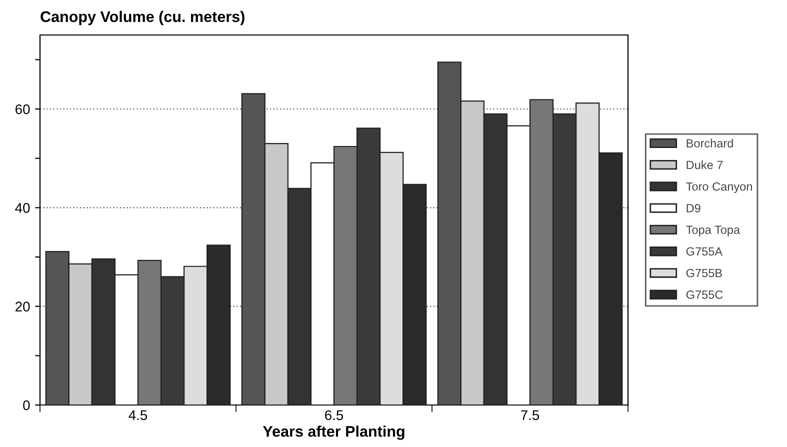  What do you see at coordinates (23, 307) in the screenshot?
I see `y-tick-label: 20` at bounding box center [23, 307].